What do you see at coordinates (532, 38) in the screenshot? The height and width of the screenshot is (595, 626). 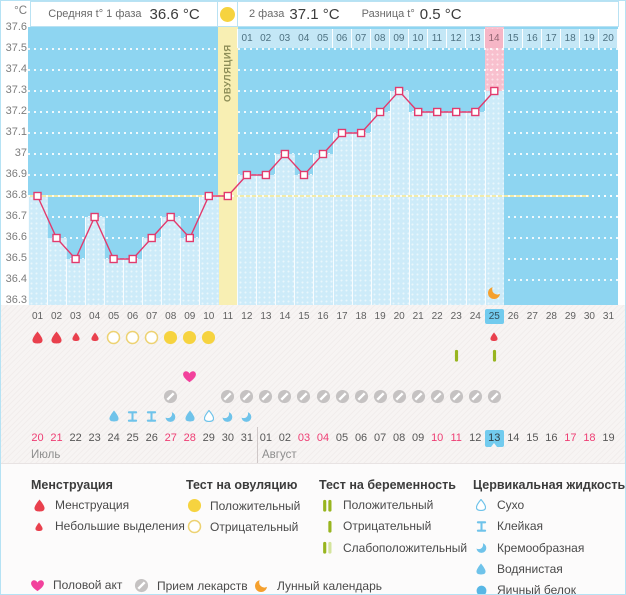 I see `phase2-day-cell-16: 16` at bounding box center [532, 38].